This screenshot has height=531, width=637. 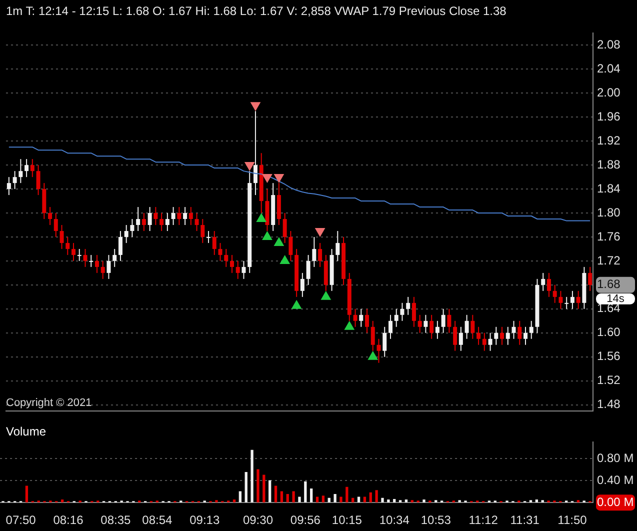 What do you see at coordinates (609, 380) in the screenshot?
I see `y-tick-label: 1.52` at bounding box center [609, 380].